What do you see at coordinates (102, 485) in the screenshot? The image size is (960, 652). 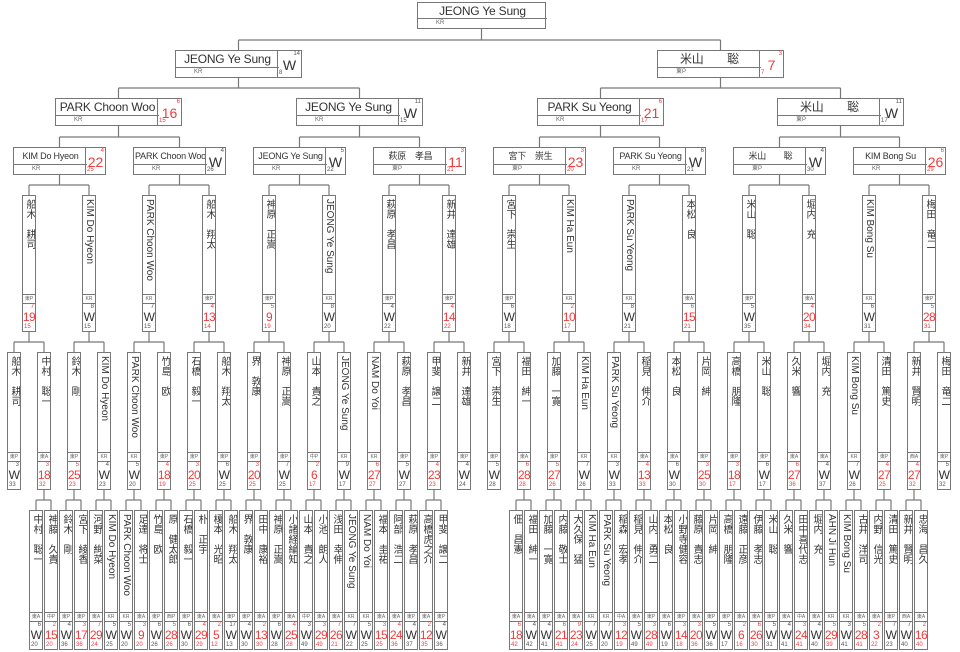 I see `court-number: 23` at bounding box center [102, 485].